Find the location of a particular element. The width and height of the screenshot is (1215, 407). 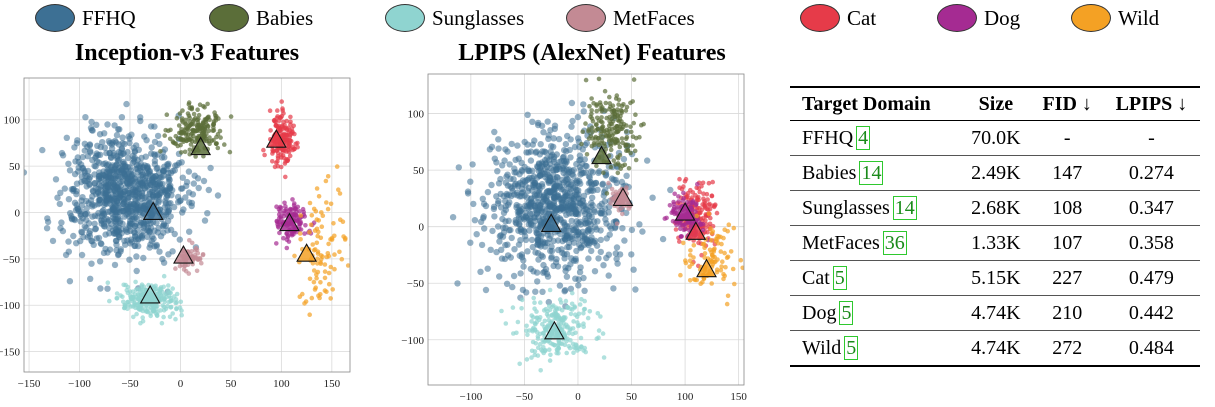

domain-cell: Cat 5 is located at coordinates (875, 278).